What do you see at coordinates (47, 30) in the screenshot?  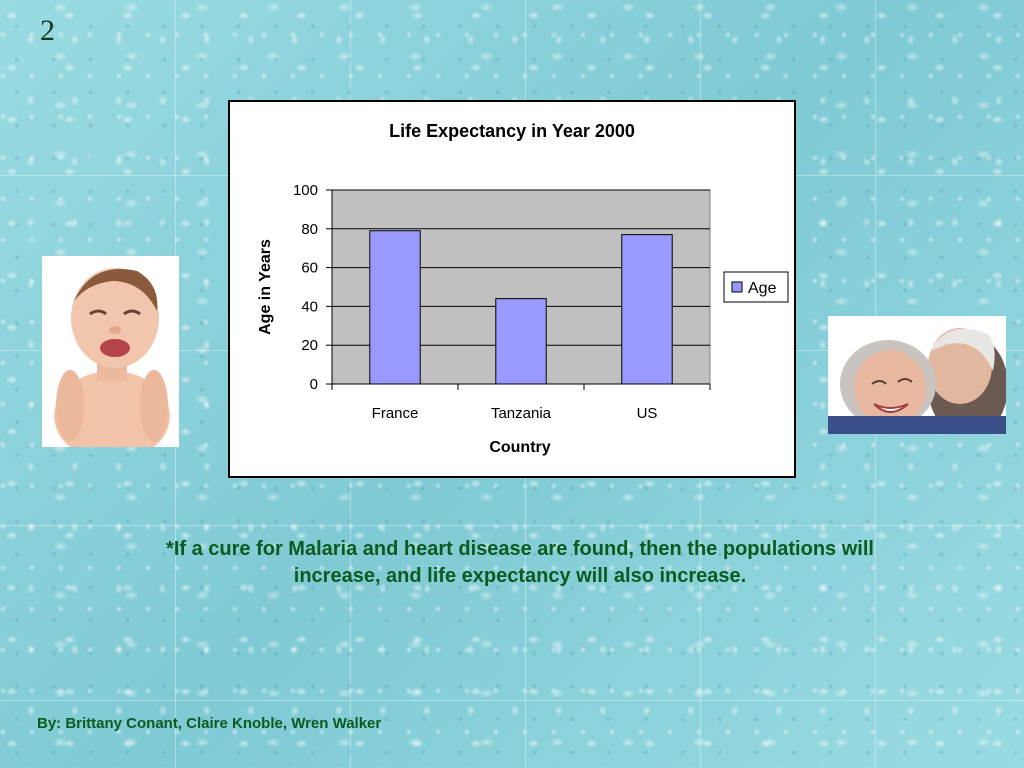 I see `slide-number: 2` at bounding box center [47, 30].